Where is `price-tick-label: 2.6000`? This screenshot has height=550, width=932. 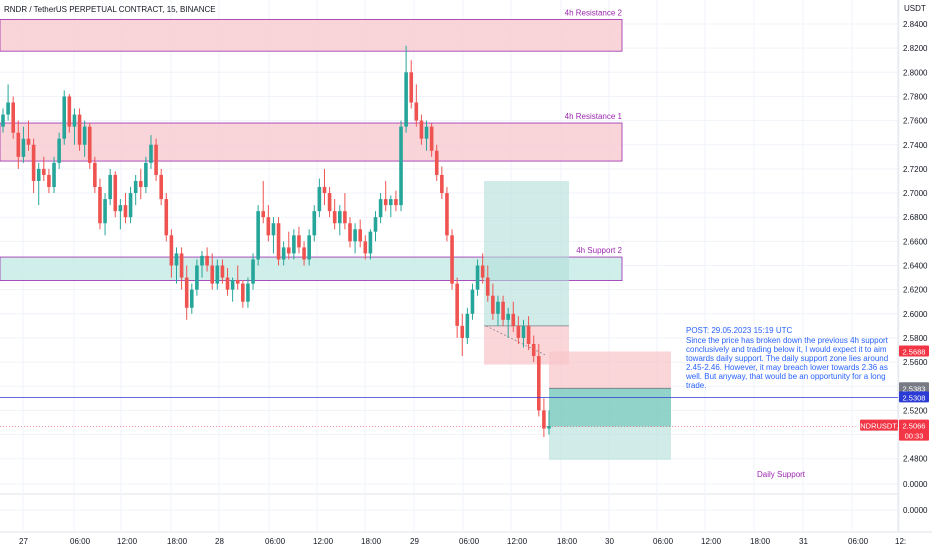
price-tick-label: 2.6000 is located at coordinates (915, 314).